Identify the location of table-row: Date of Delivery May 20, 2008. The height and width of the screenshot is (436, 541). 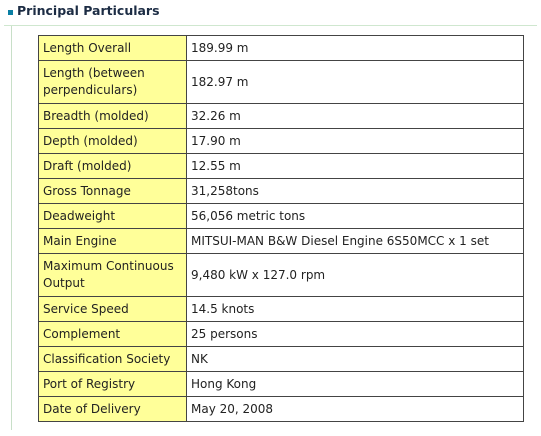
(281, 409).